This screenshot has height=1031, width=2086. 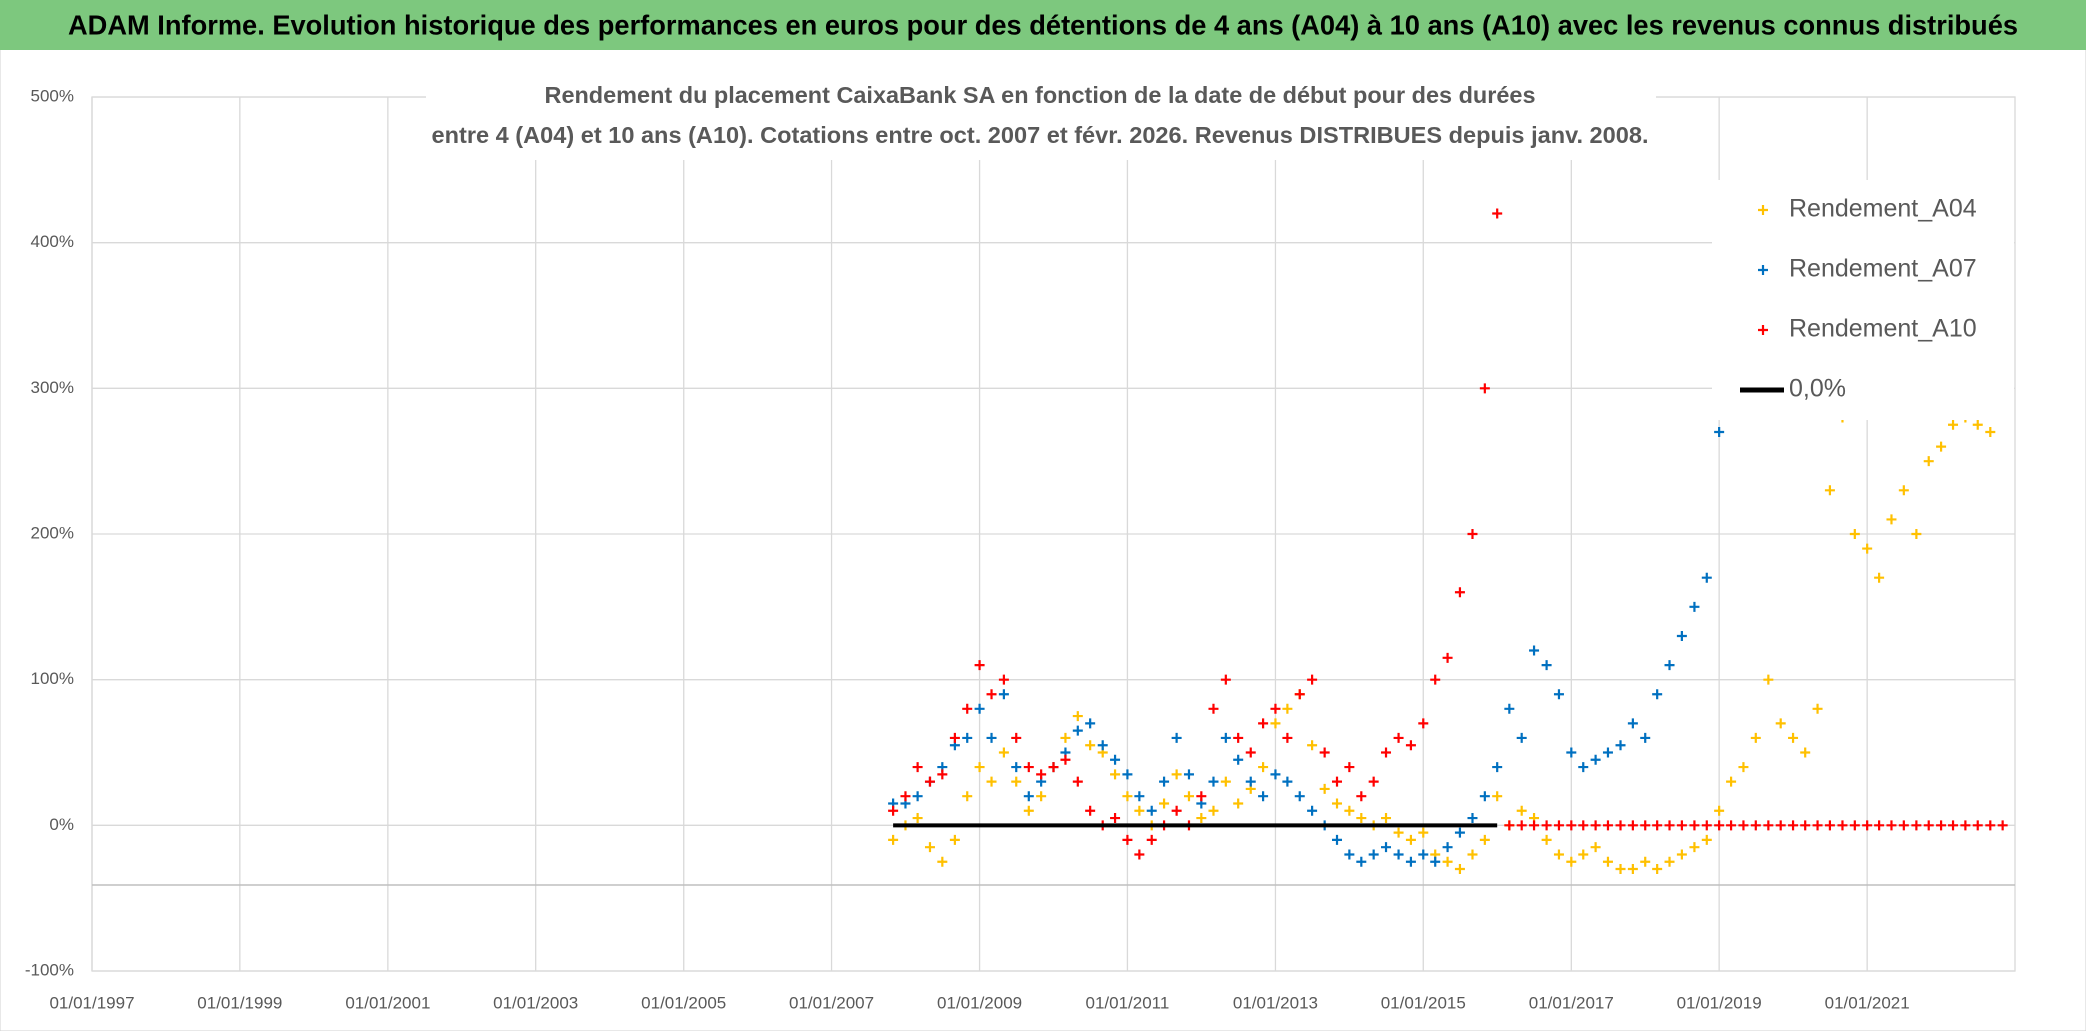 What do you see at coordinates (1719, 1002) in the screenshot?
I see `x-tick-label: 01/01/2019` at bounding box center [1719, 1002].